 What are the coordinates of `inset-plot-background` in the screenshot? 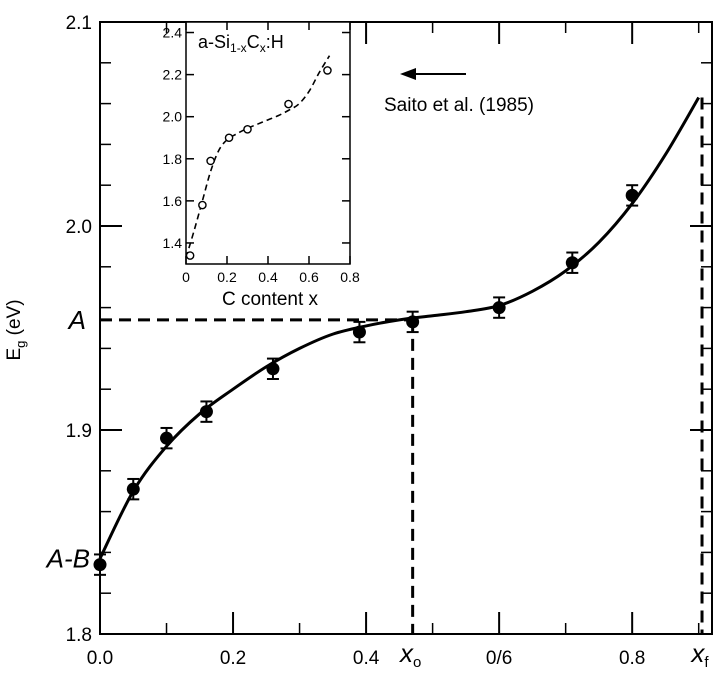 It's located at (268, 143).